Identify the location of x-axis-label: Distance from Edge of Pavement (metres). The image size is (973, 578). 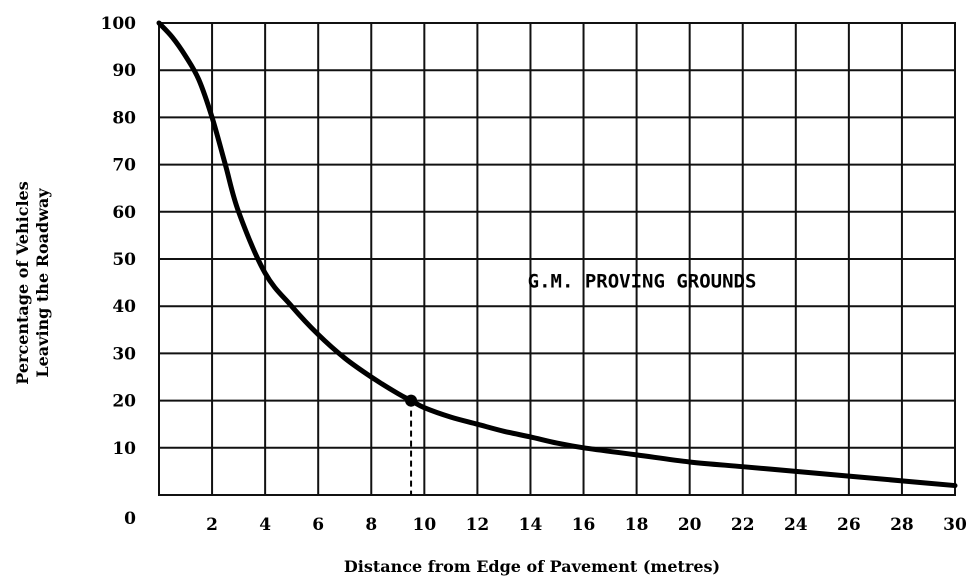
(532, 566).